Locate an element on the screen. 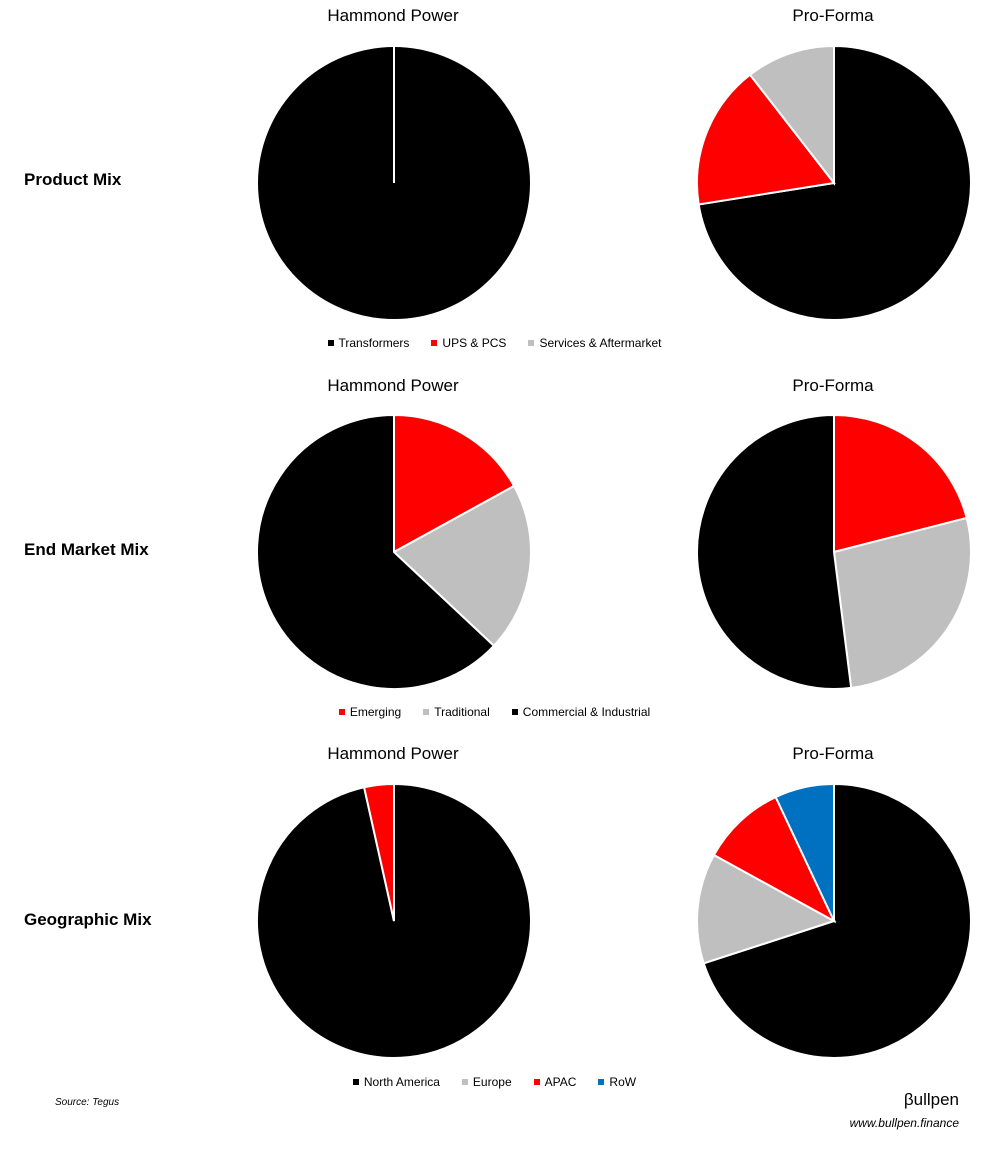  pie-slice-services-aftermarket is located at coordinates (791, 115).